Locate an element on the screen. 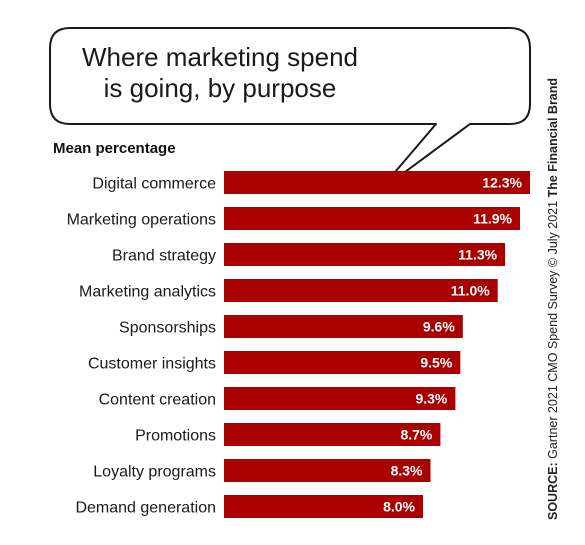 This screenshot has width=585, height=545. category-label-4: Sponsorships is located at coordinates (167, 328).